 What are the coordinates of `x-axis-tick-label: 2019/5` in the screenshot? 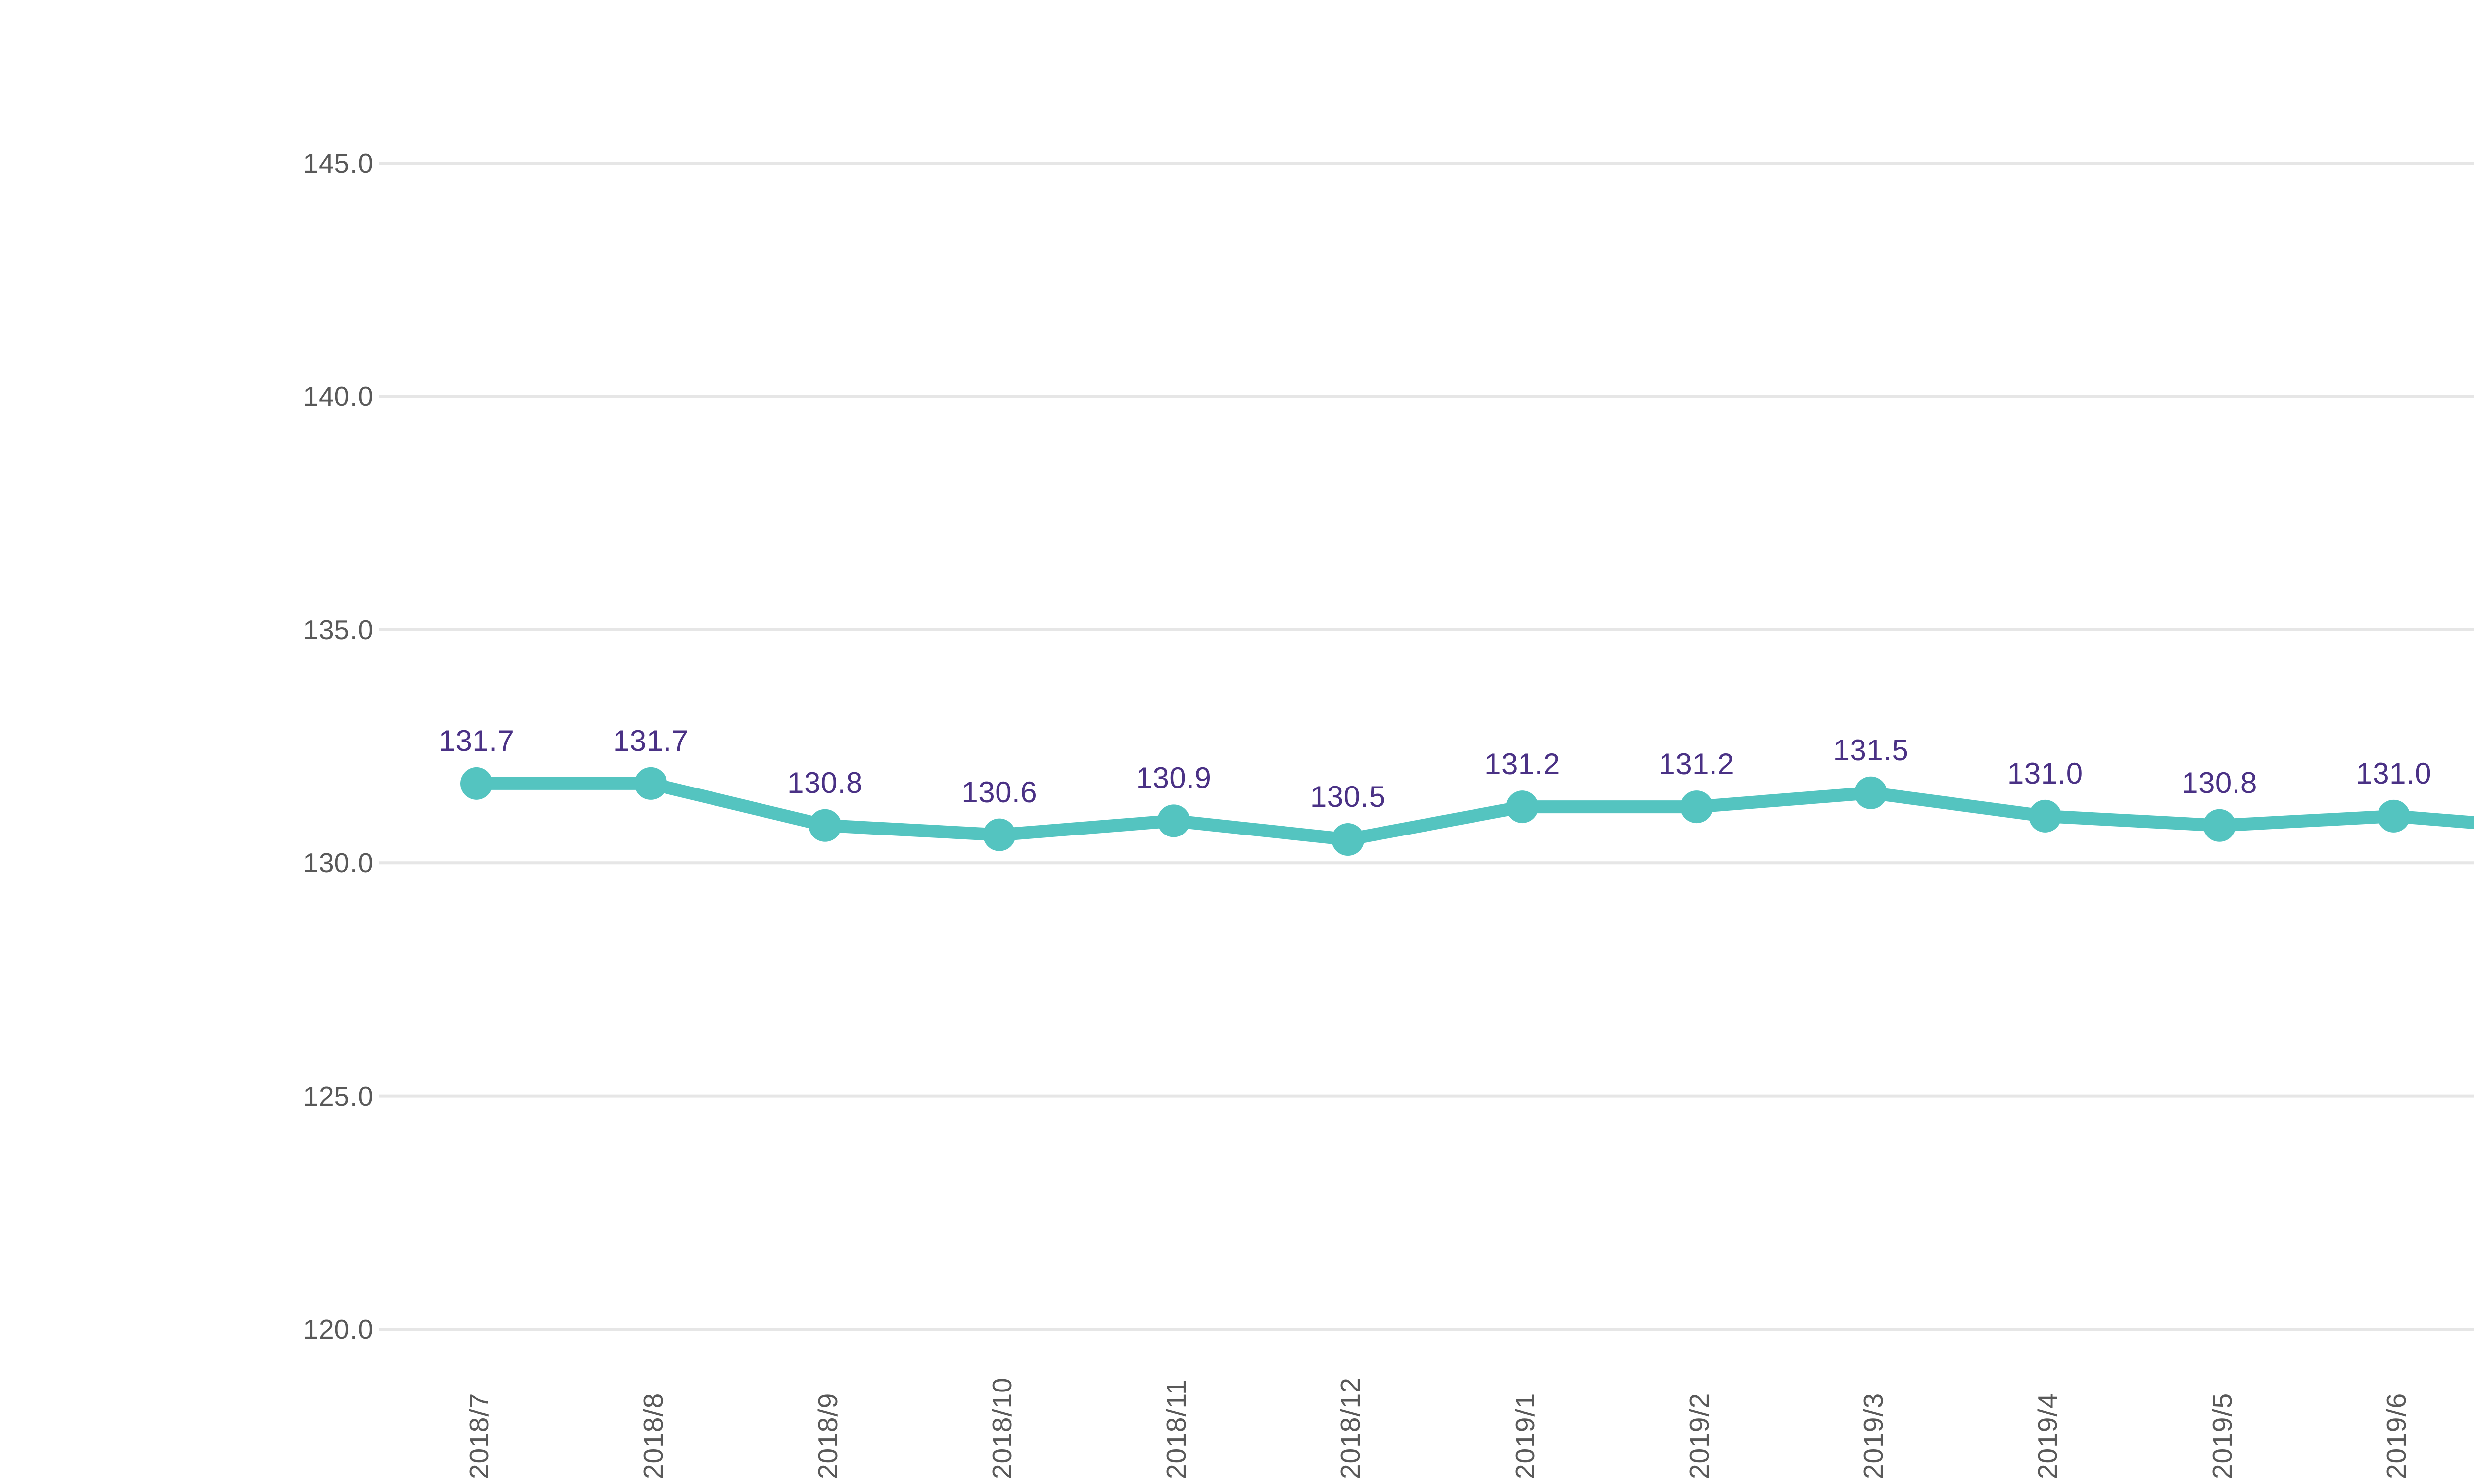 It's located at (2221, 1435).